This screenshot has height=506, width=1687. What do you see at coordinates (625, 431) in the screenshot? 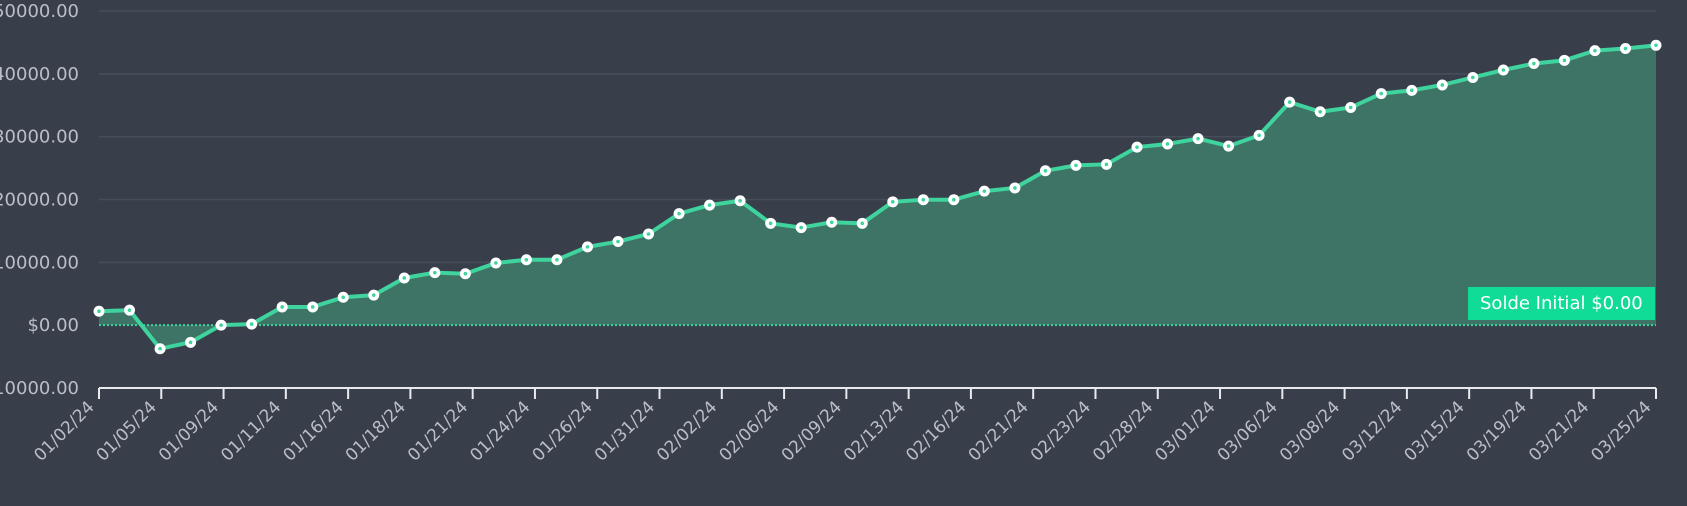
I see `x-tick-label: 01/31/24` at bounding box center [625, 431].